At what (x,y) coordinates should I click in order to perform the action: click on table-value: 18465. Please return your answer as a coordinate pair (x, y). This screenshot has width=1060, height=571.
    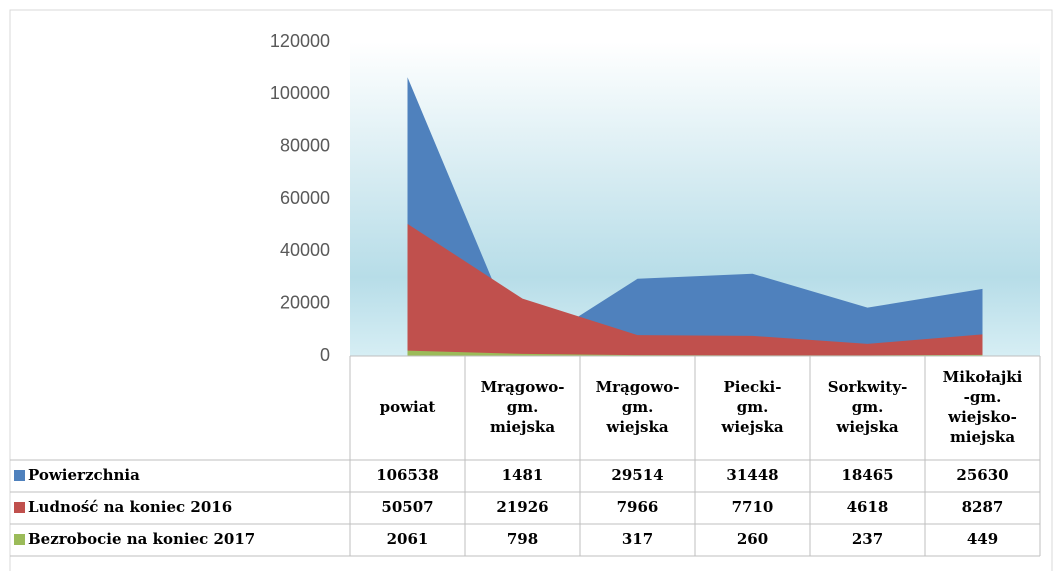
    Looking at the image, I should click on (867, 475).